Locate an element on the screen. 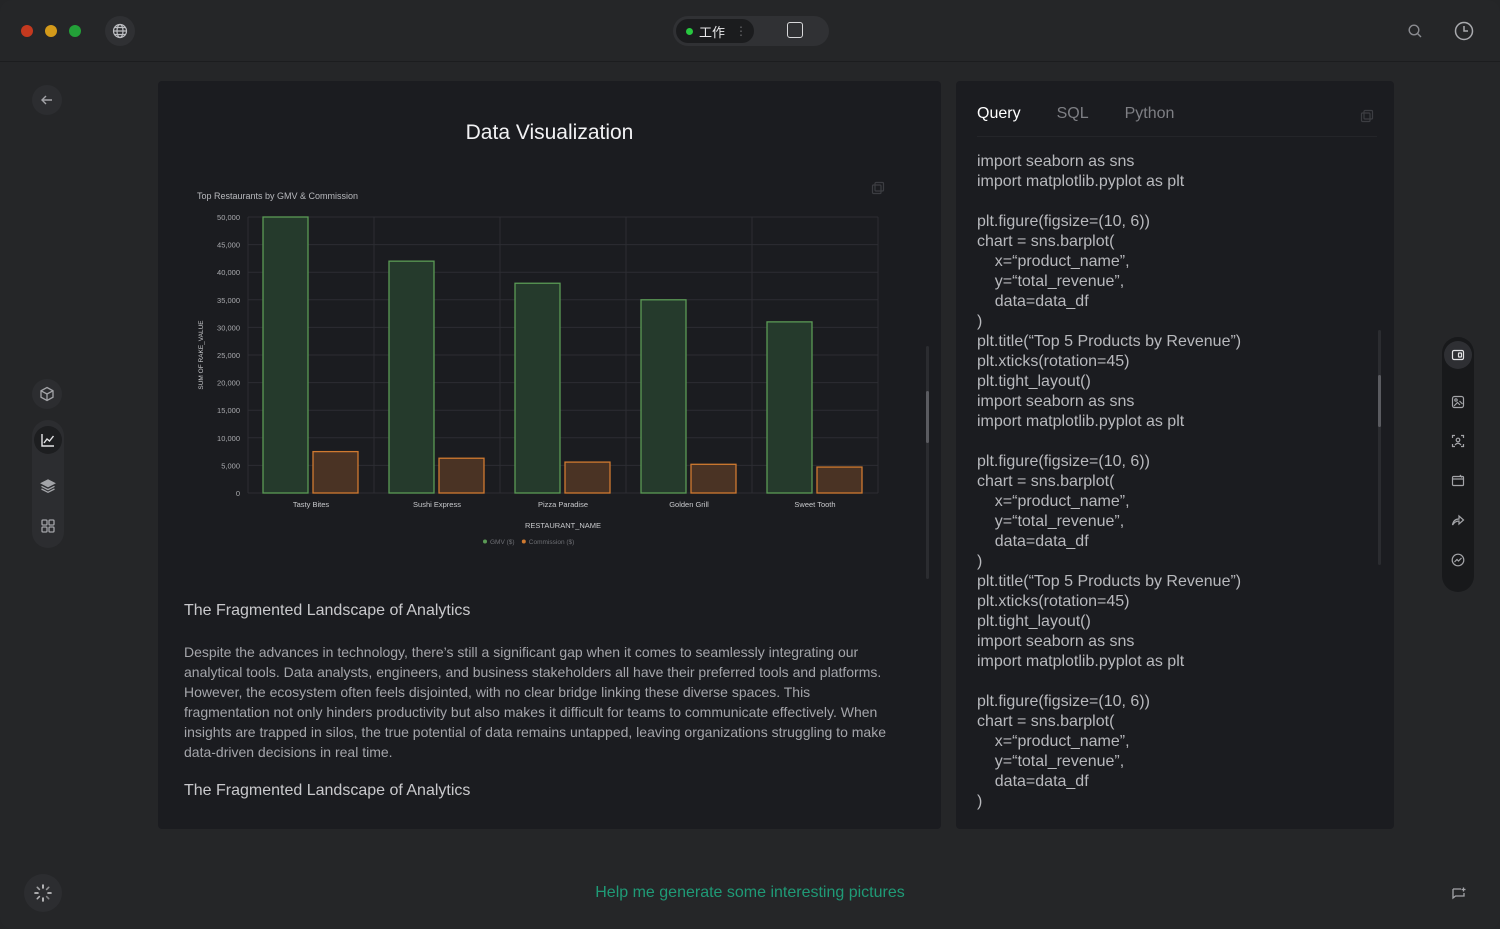 The image size is (1500, 929). y-tick-label: 0 is located at coordinates (238, 493).